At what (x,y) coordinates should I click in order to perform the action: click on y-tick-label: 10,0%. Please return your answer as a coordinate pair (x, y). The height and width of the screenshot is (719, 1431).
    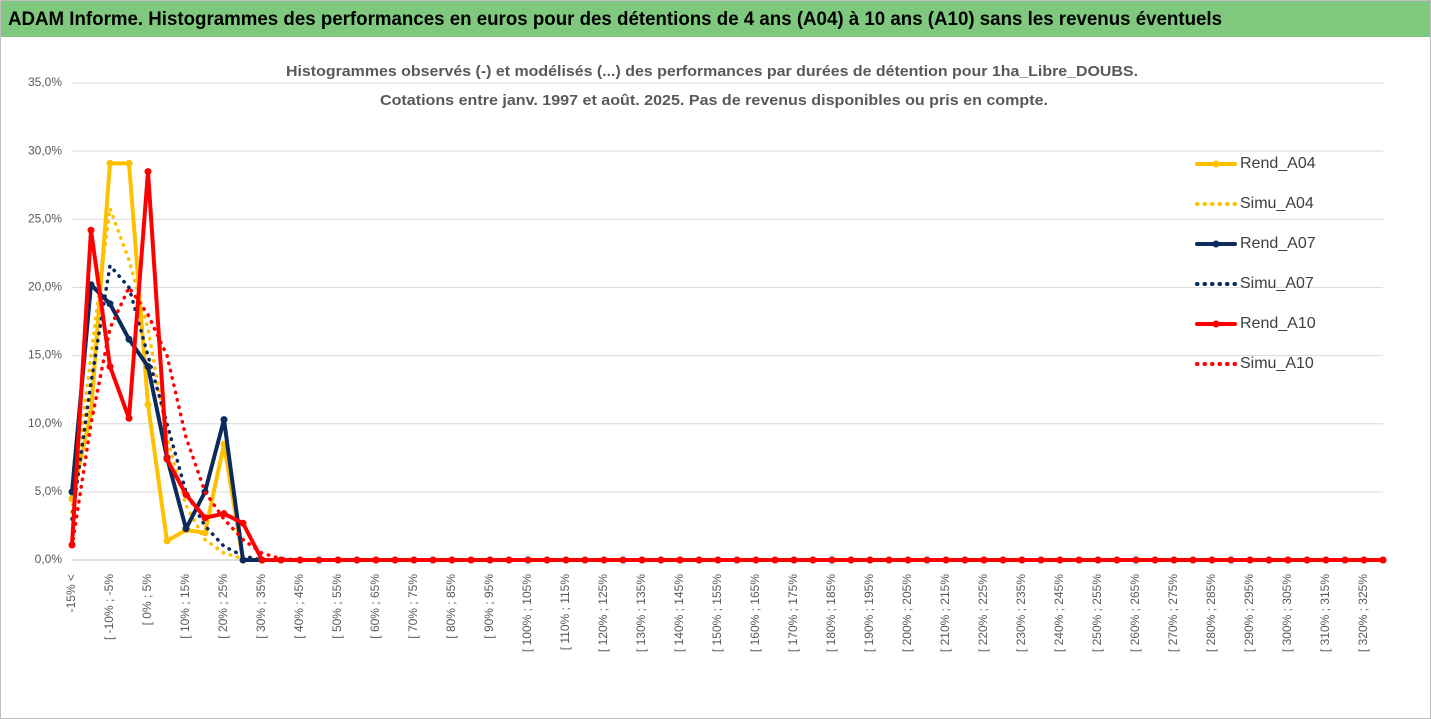
    Looking at the image, I should click on (45, 423).